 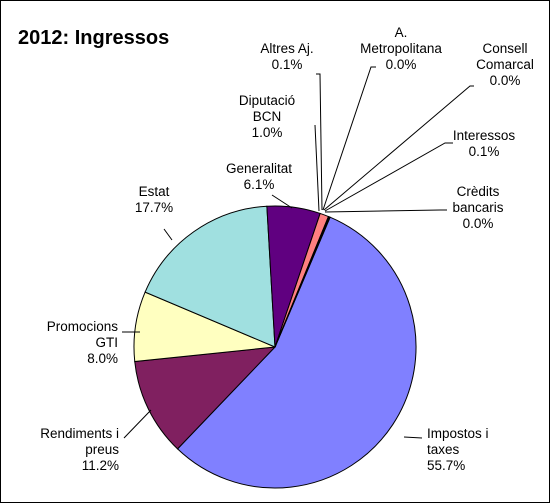 I want to click on chart-title: 2012: Ingressos, so click(x=93, y=38).